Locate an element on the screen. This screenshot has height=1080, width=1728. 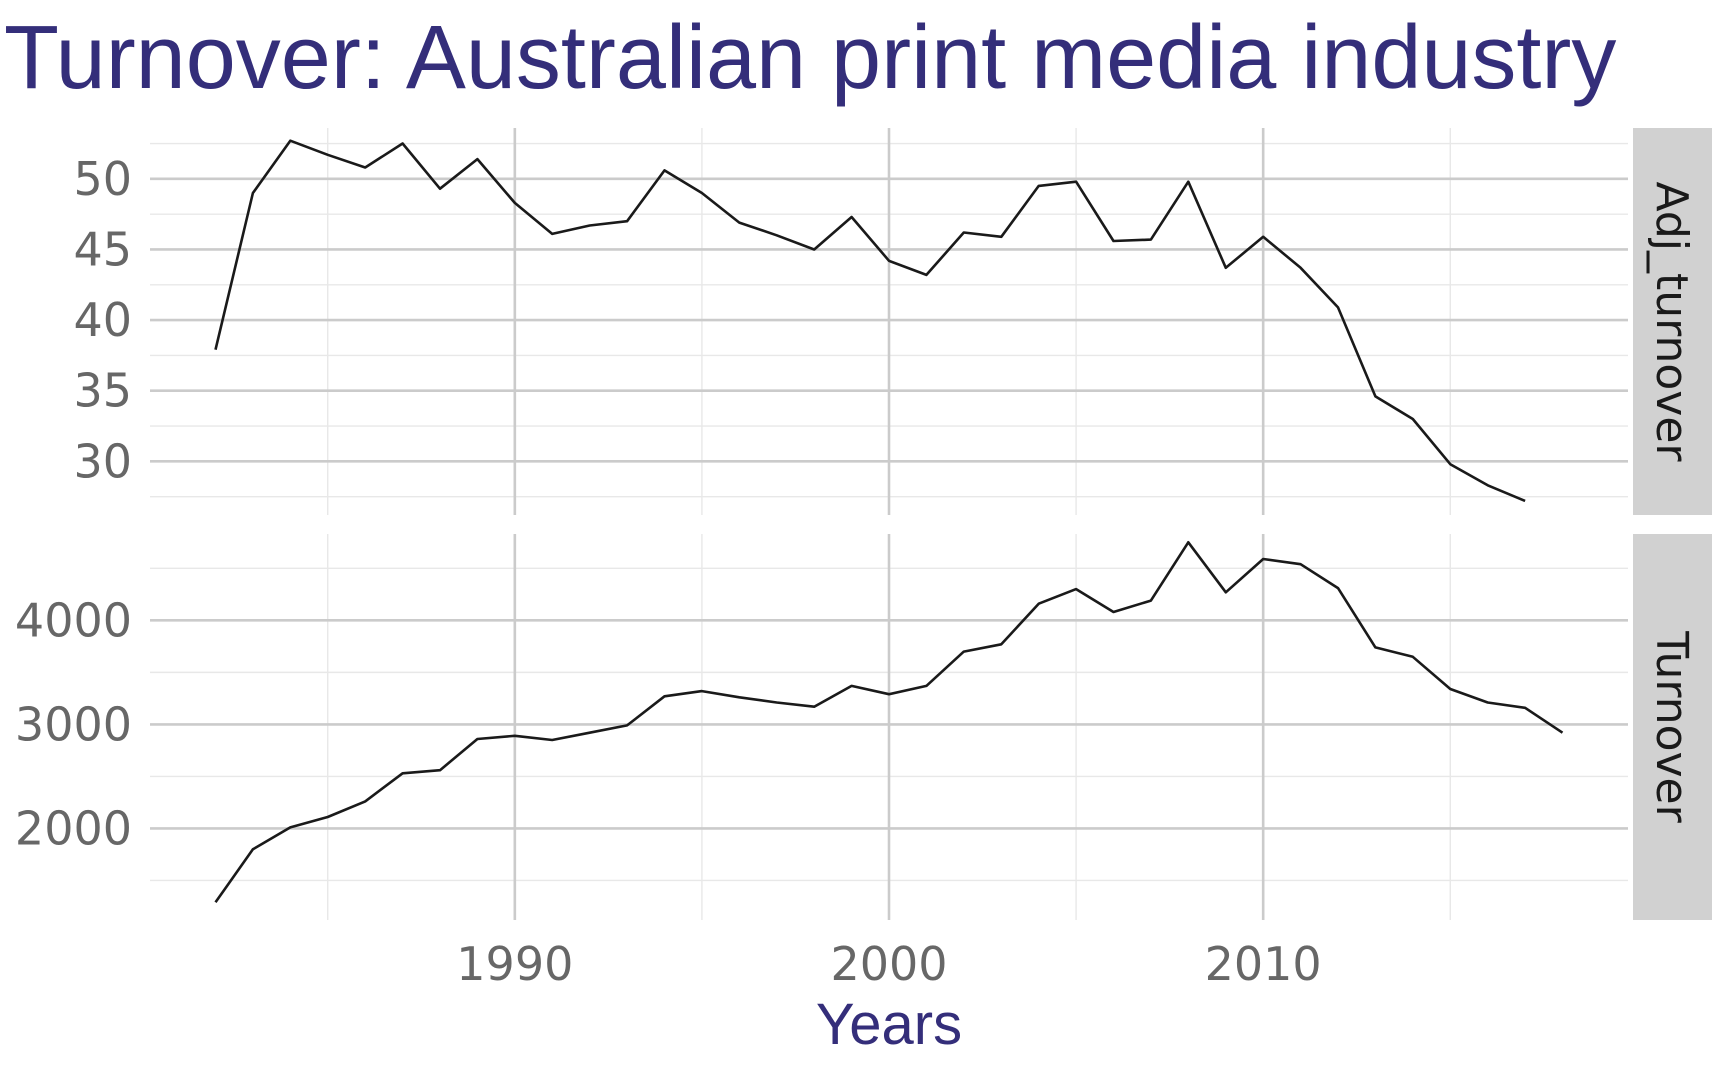
x-tick-label: 2000 is located at coordinates (888, 964).